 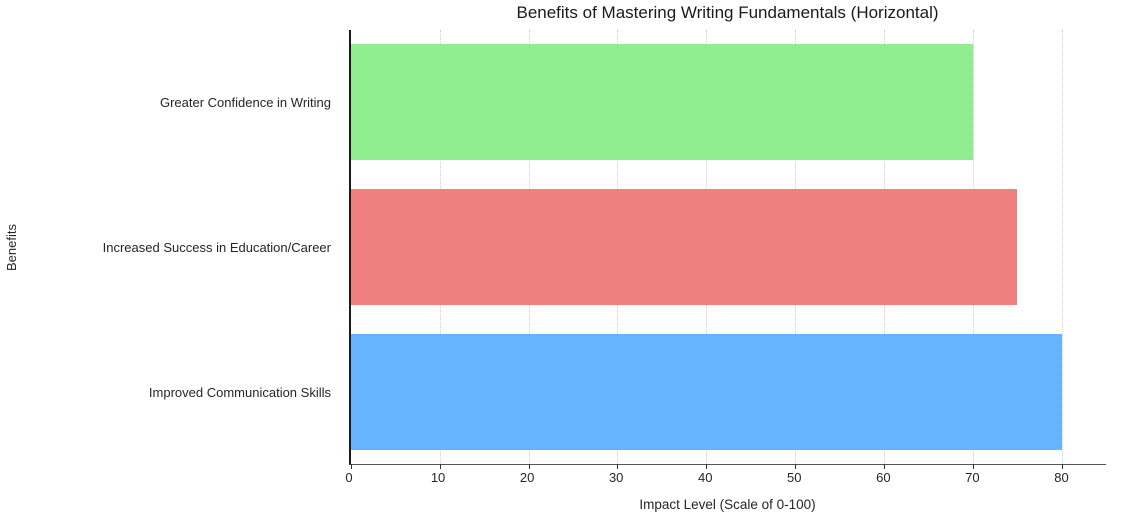 What do you see at coordinates (727, 504) in the screenshot?
I see `x-axis-label: Impact Level (Scale of 0-100)` at bounding box center [727, 504].